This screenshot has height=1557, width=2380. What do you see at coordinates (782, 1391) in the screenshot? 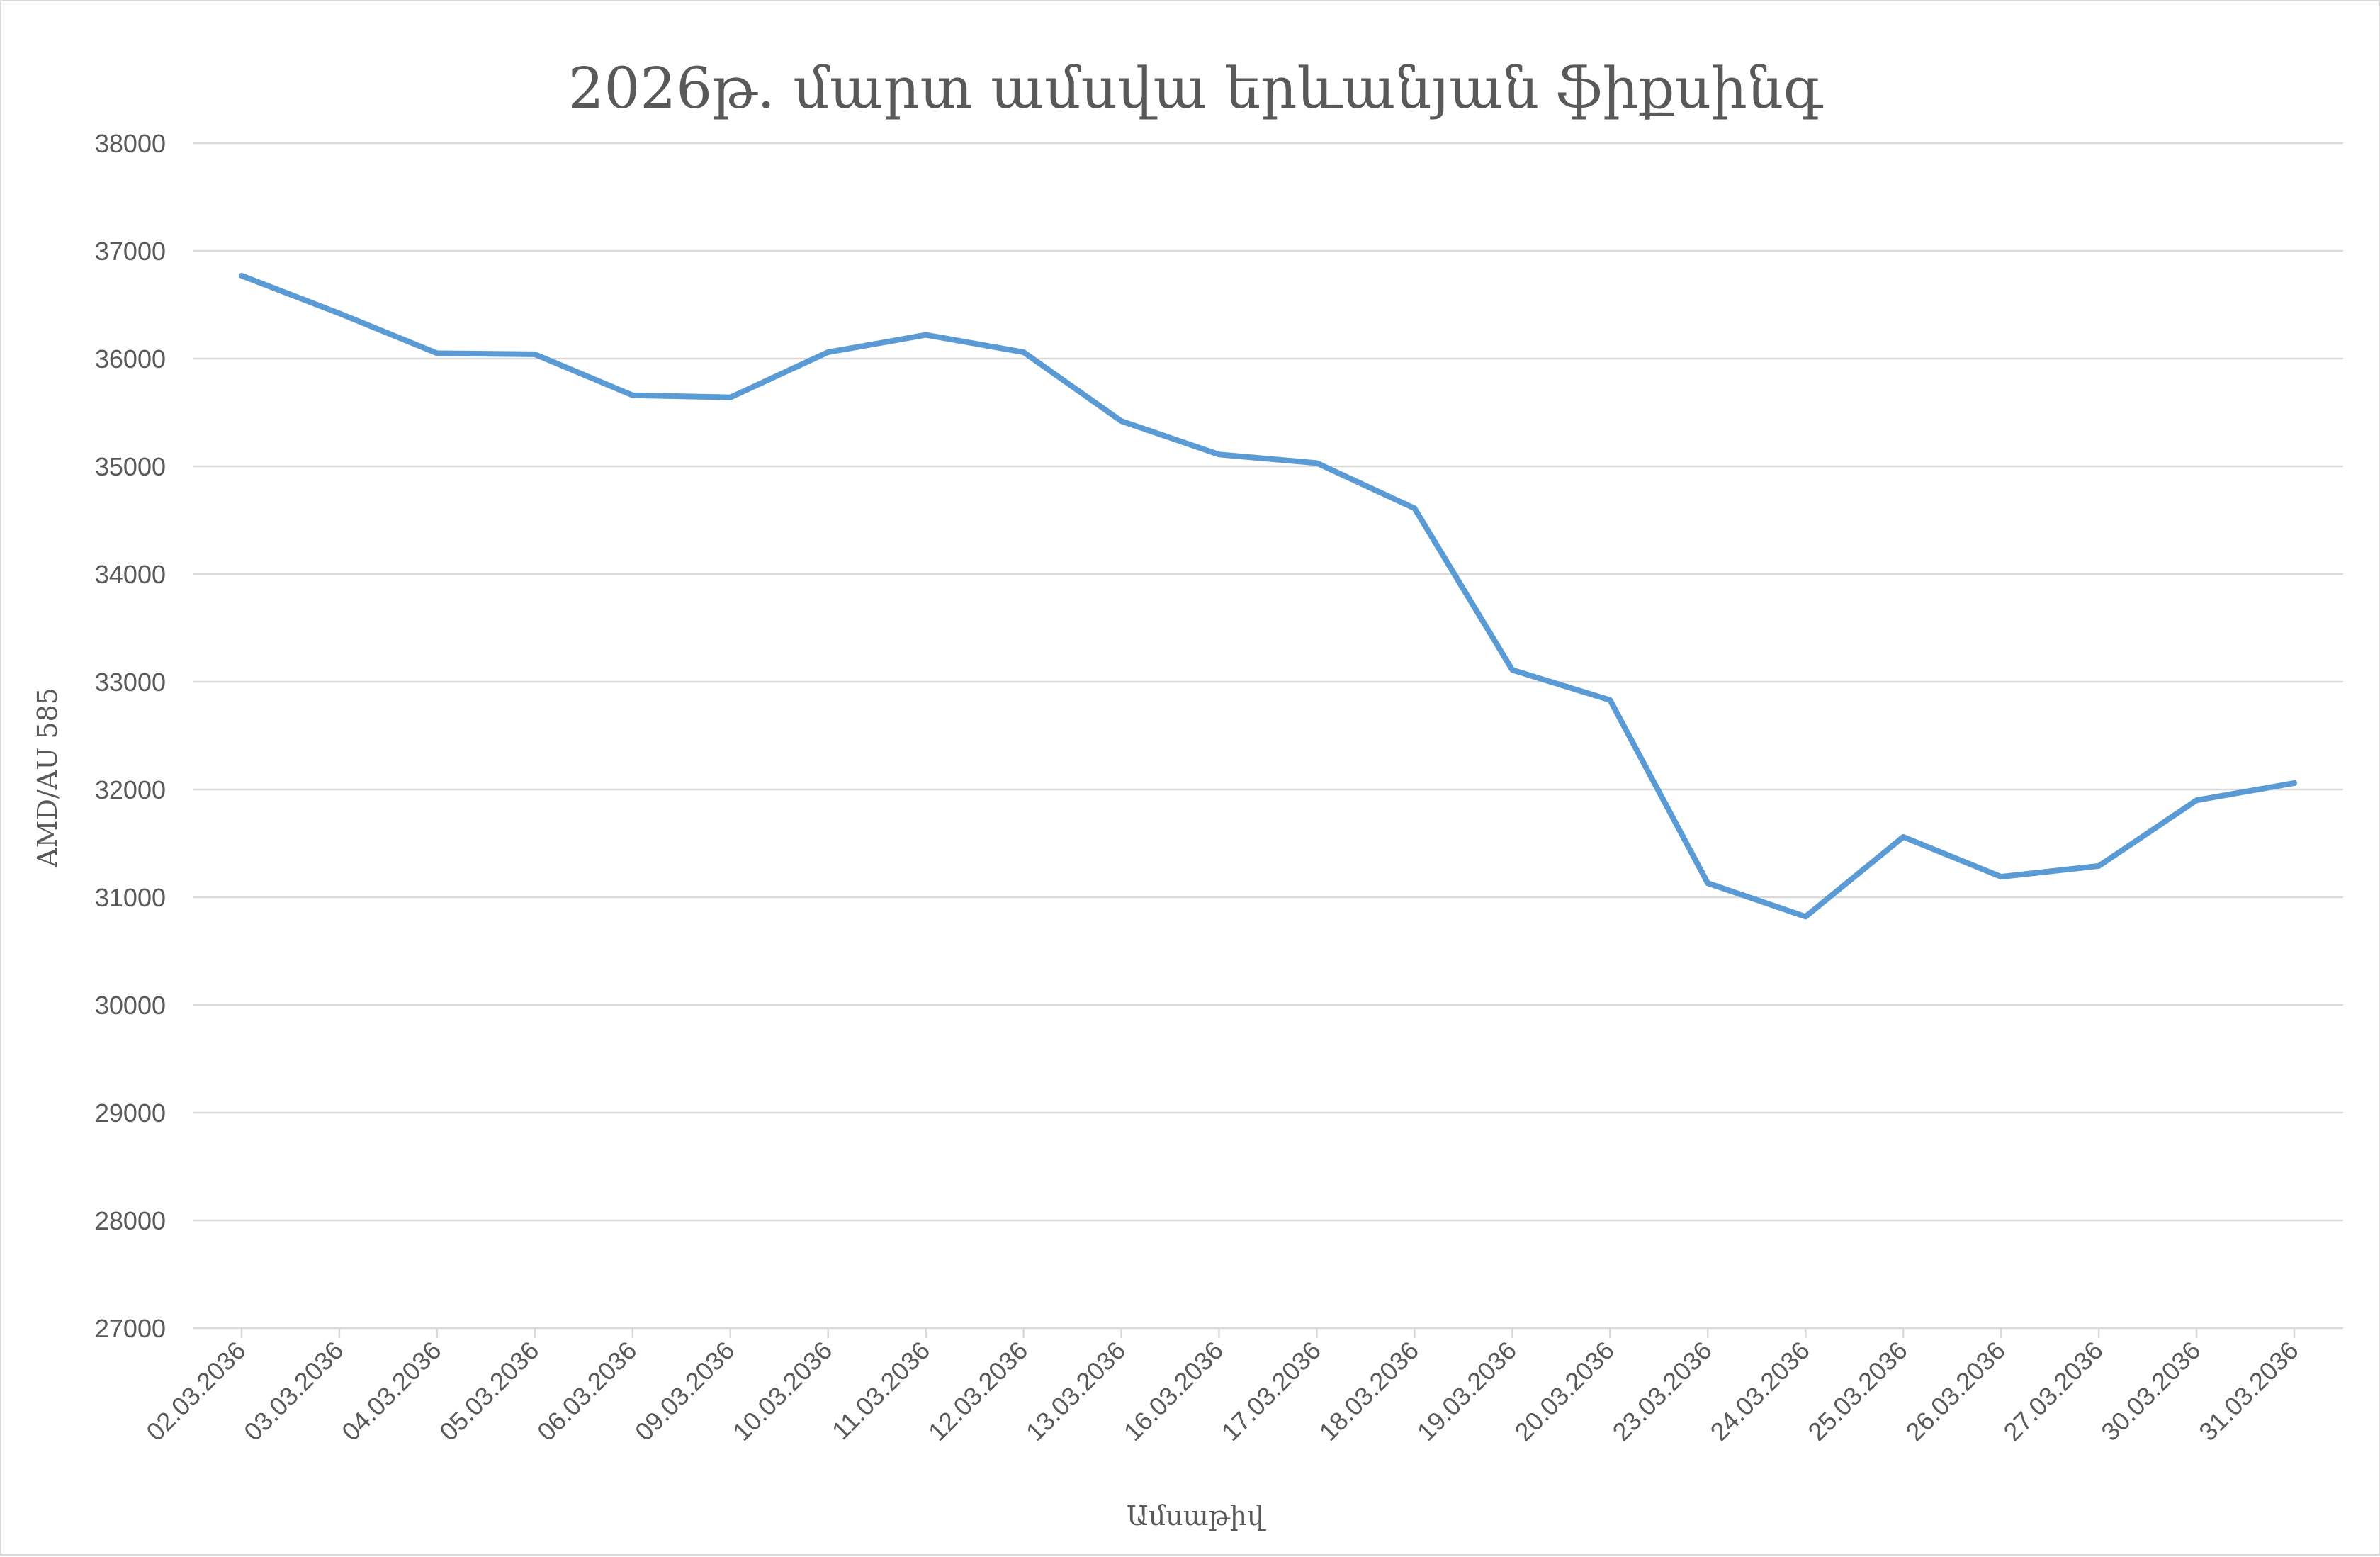
I see `x-tick-label: 10.03.2036` at bounding box center [782, 1391].